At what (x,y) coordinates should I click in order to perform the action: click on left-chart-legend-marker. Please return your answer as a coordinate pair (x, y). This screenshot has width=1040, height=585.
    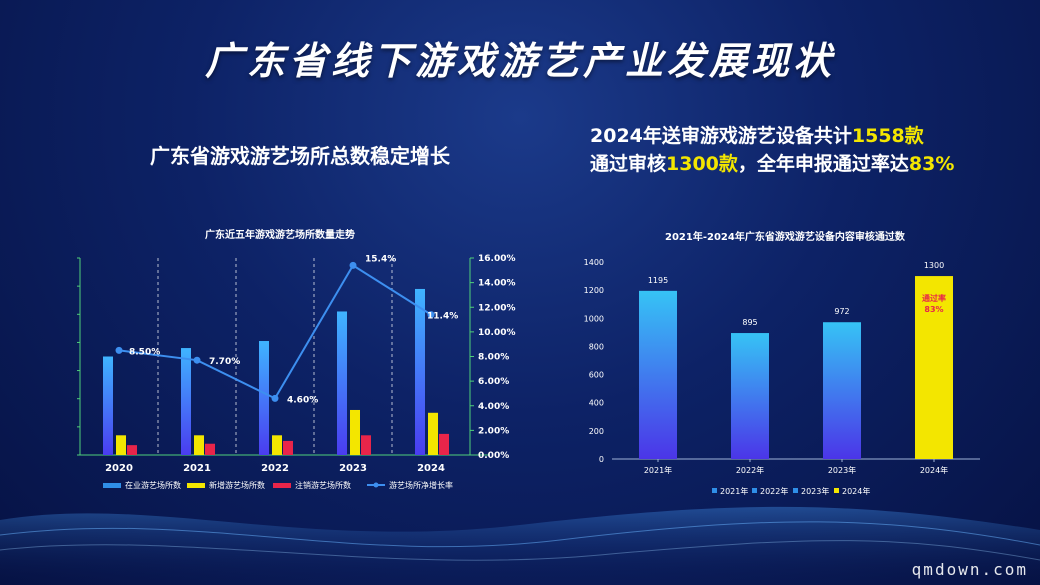
    Looking at the image, I should click on (376, 485).